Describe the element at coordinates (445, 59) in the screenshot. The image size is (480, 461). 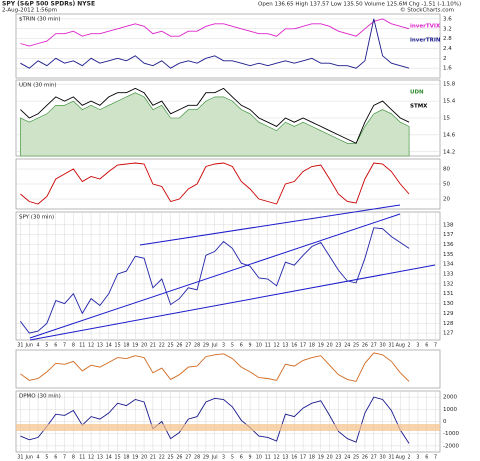
I see `y-tick-label: 2` at that location.